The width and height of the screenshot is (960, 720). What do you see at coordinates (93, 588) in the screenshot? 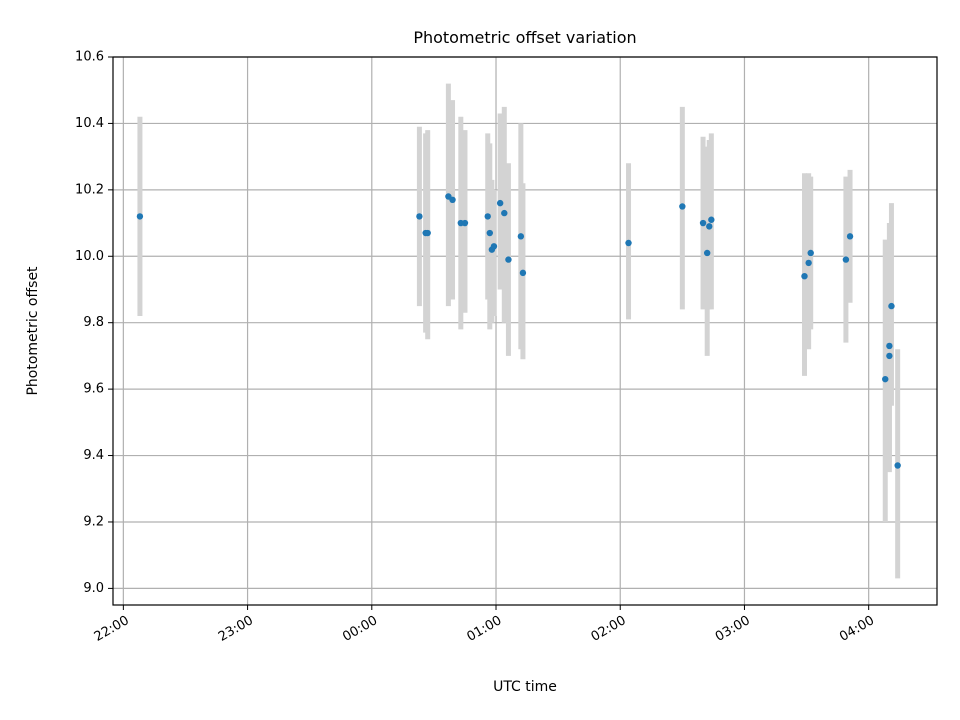
I see `y-tick-label: 9.0` at bounding box center [93, 588].